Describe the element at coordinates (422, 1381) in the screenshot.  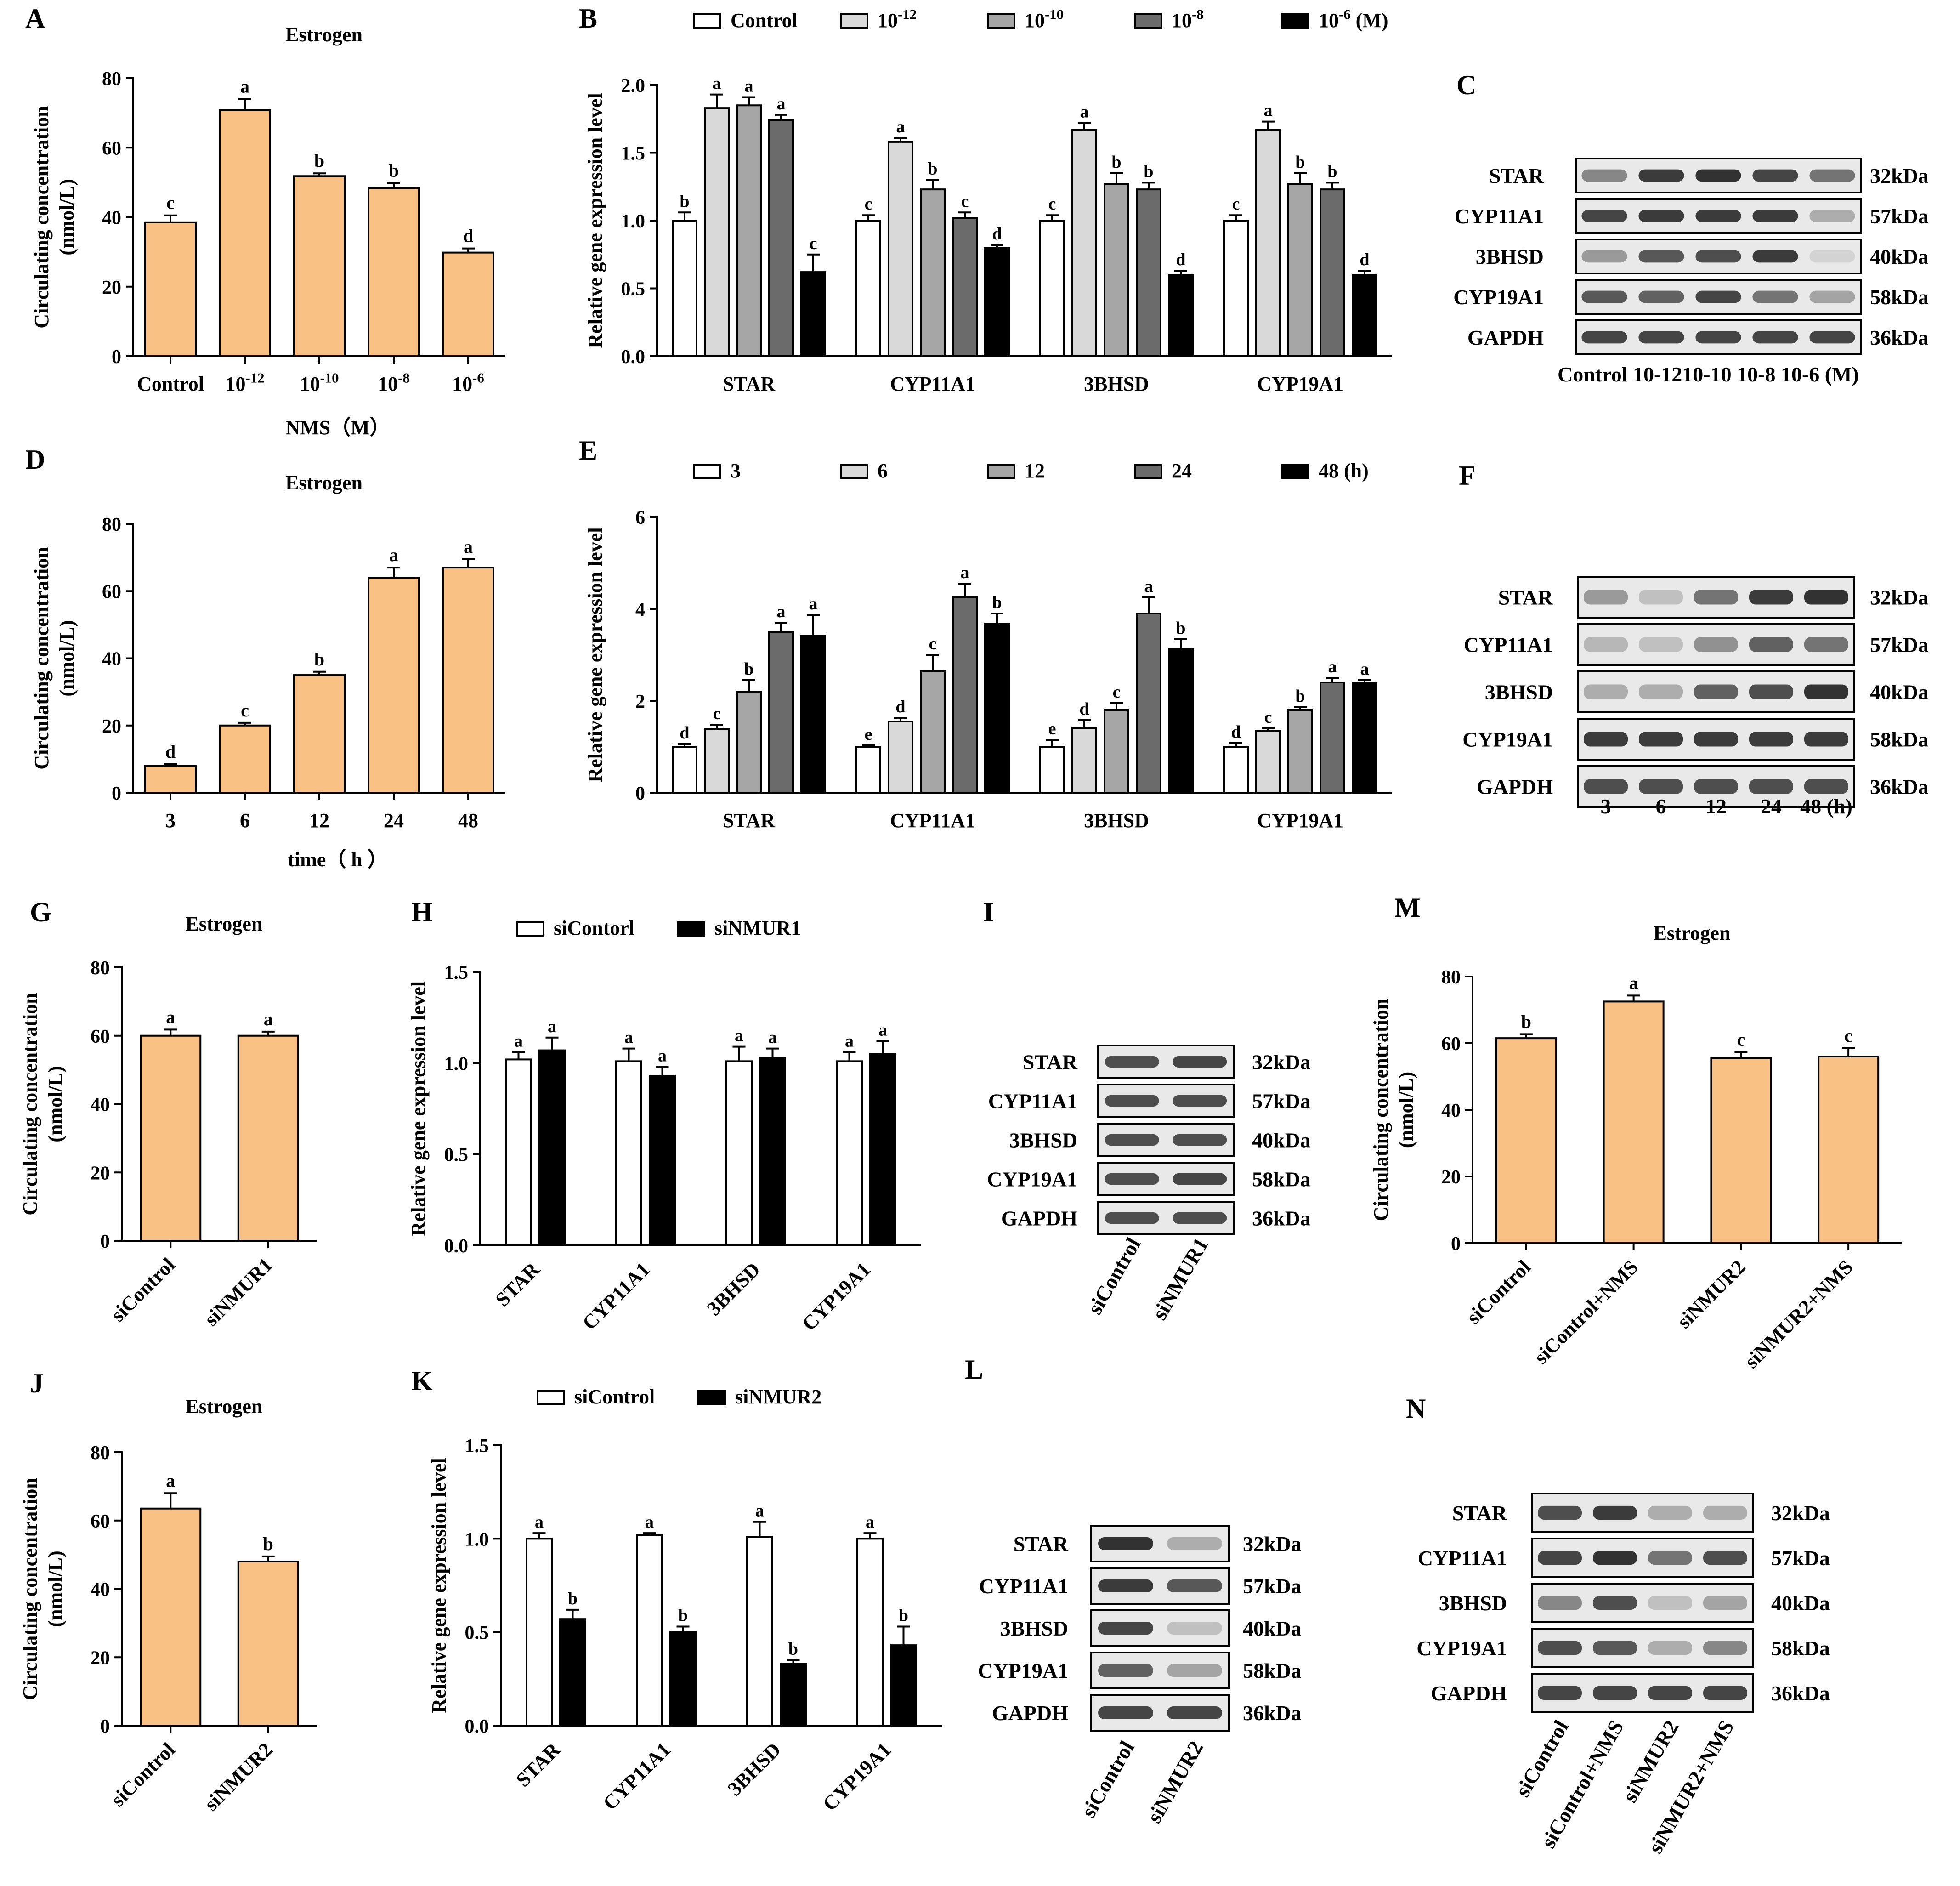
I see `panel-K-letter: K` at that location.